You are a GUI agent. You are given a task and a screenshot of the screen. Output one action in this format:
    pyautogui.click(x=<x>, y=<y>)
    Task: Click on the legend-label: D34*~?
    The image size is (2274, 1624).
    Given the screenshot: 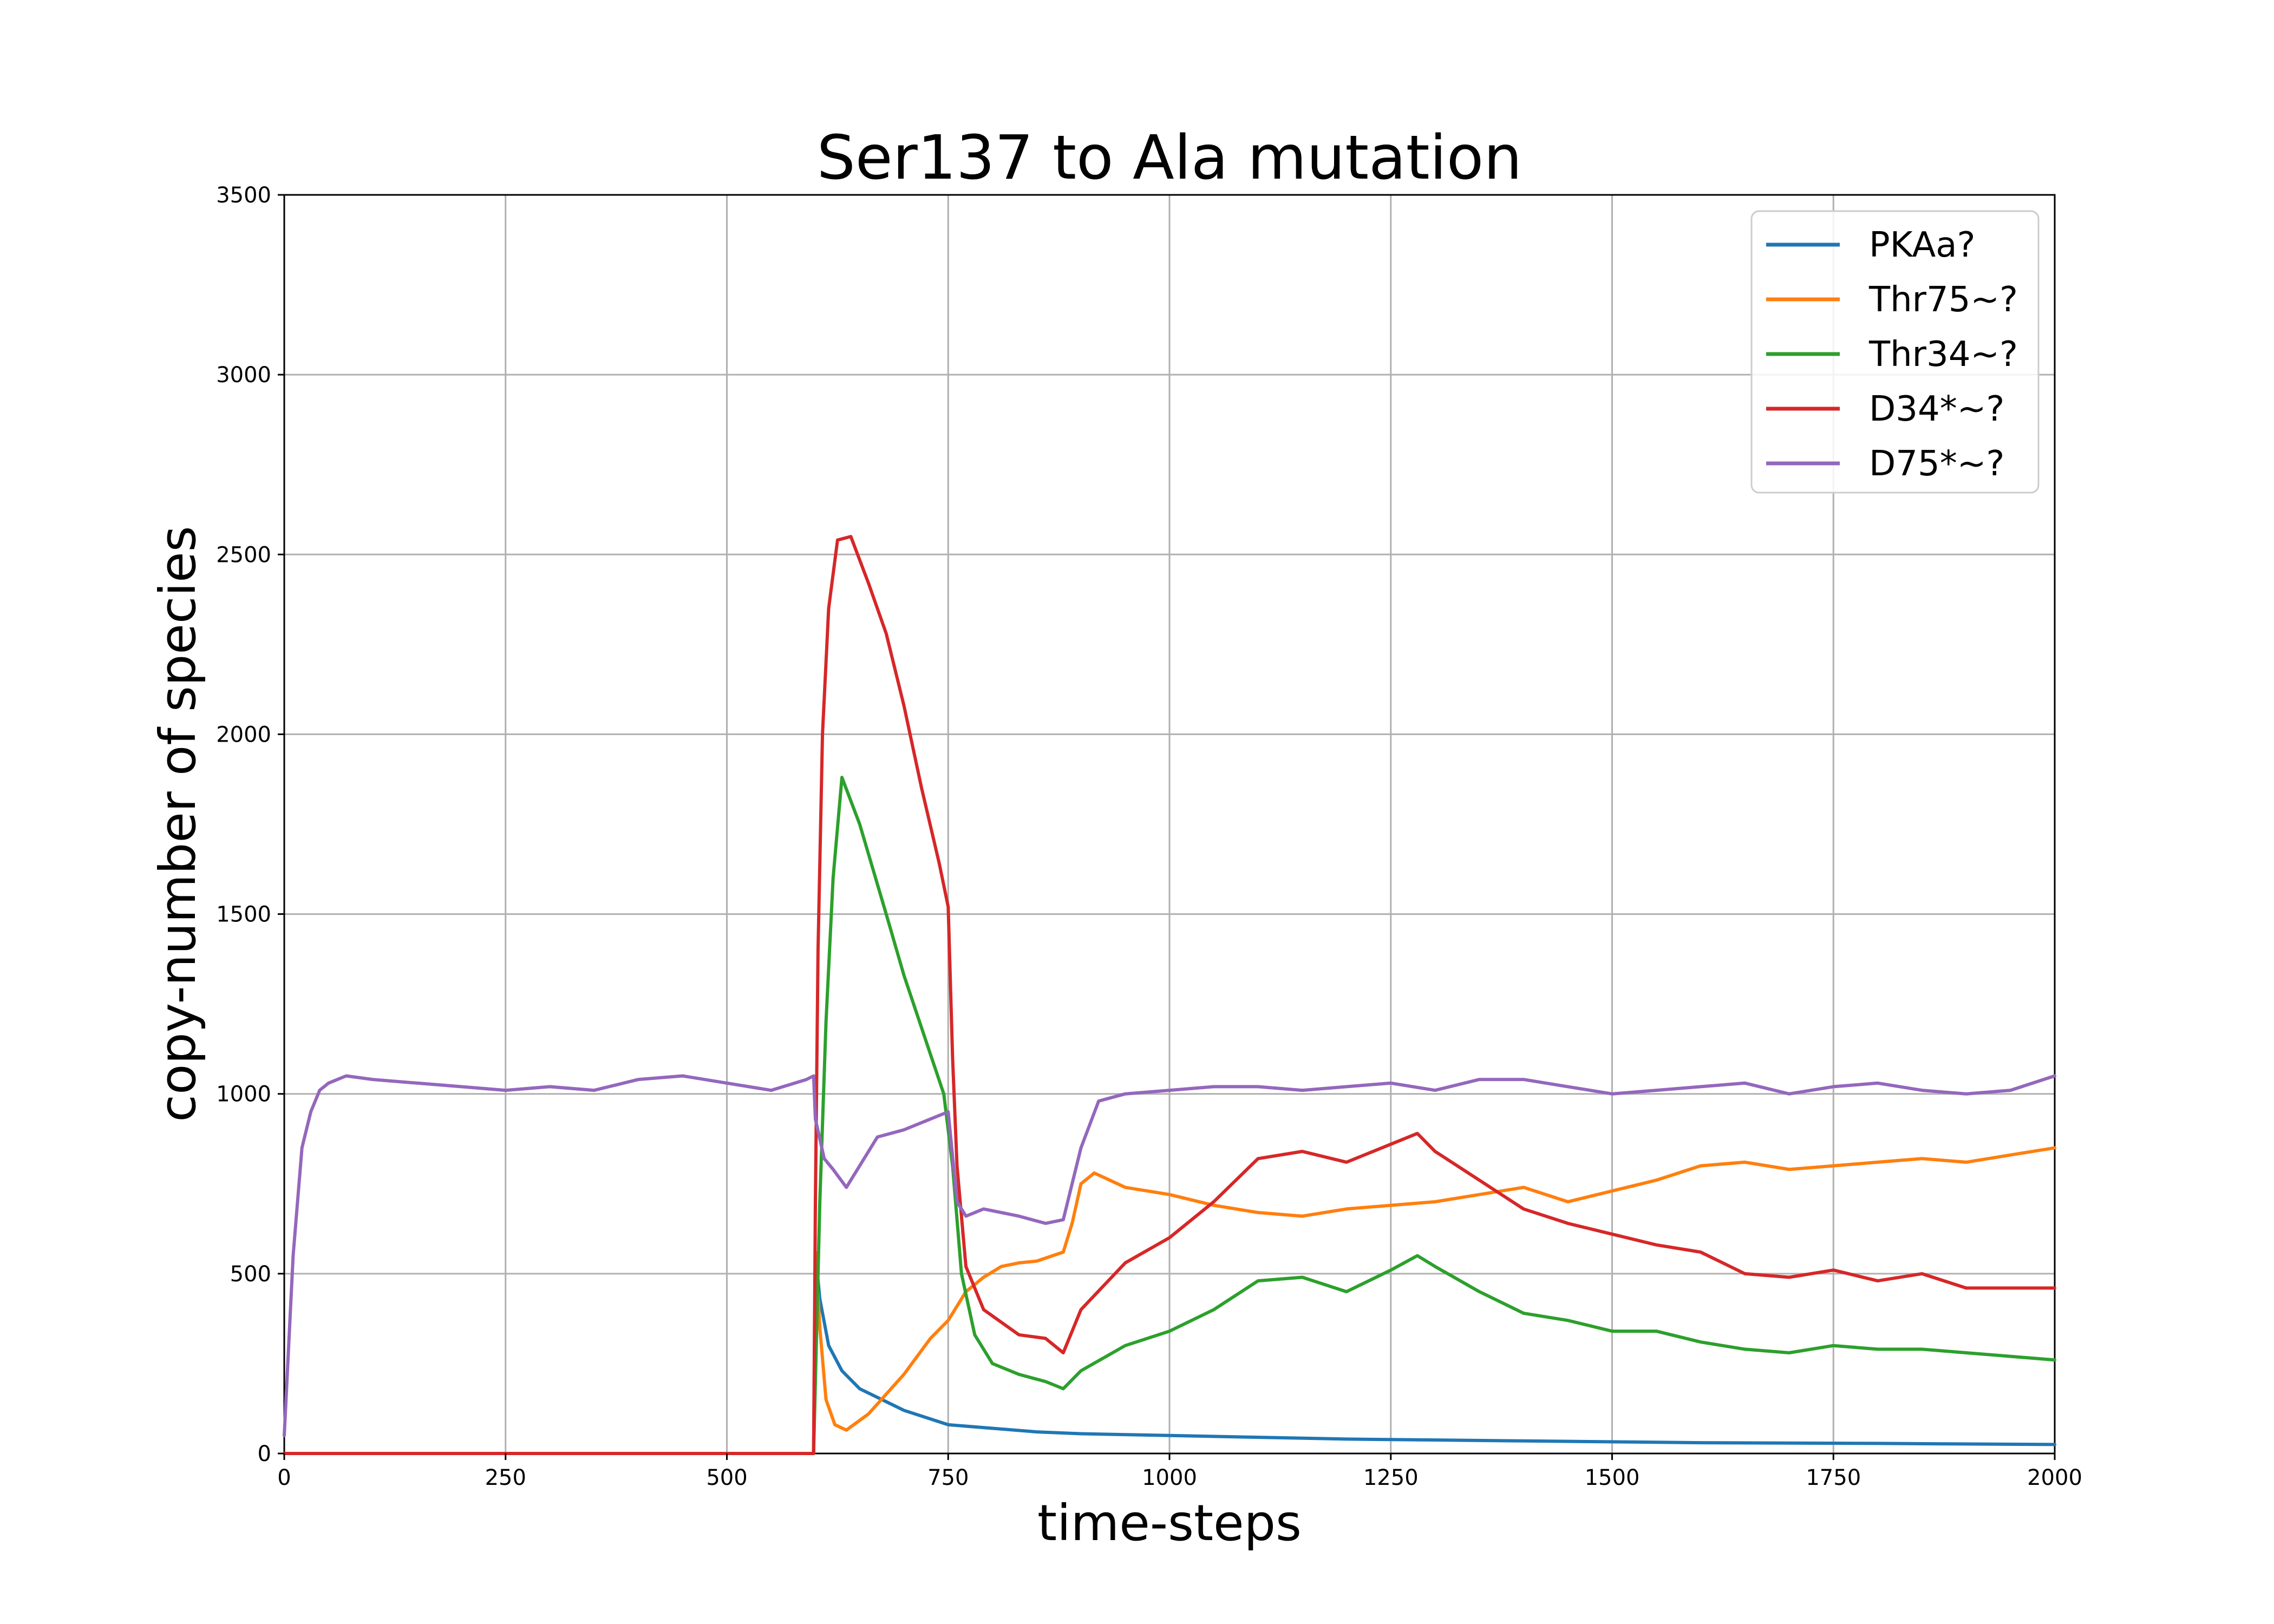 What is the action you would take?
    pyautogui.click(x=1937, y=409)
    